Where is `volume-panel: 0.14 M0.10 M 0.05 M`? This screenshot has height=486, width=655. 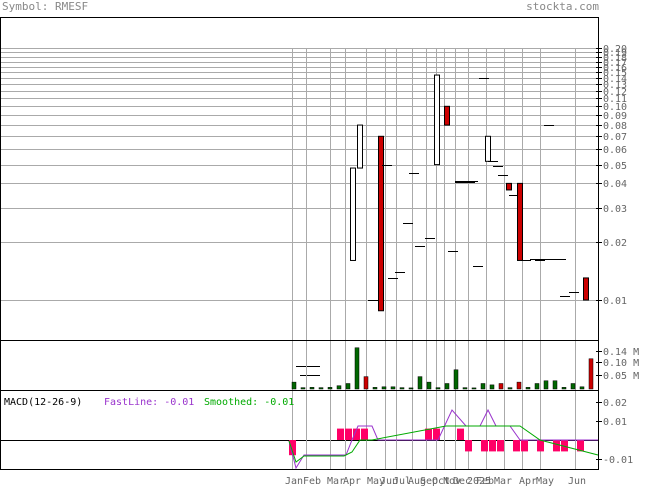 volume-panel: 0.14 M0.10 M 0.05 M is located at coordinates (319, 365).